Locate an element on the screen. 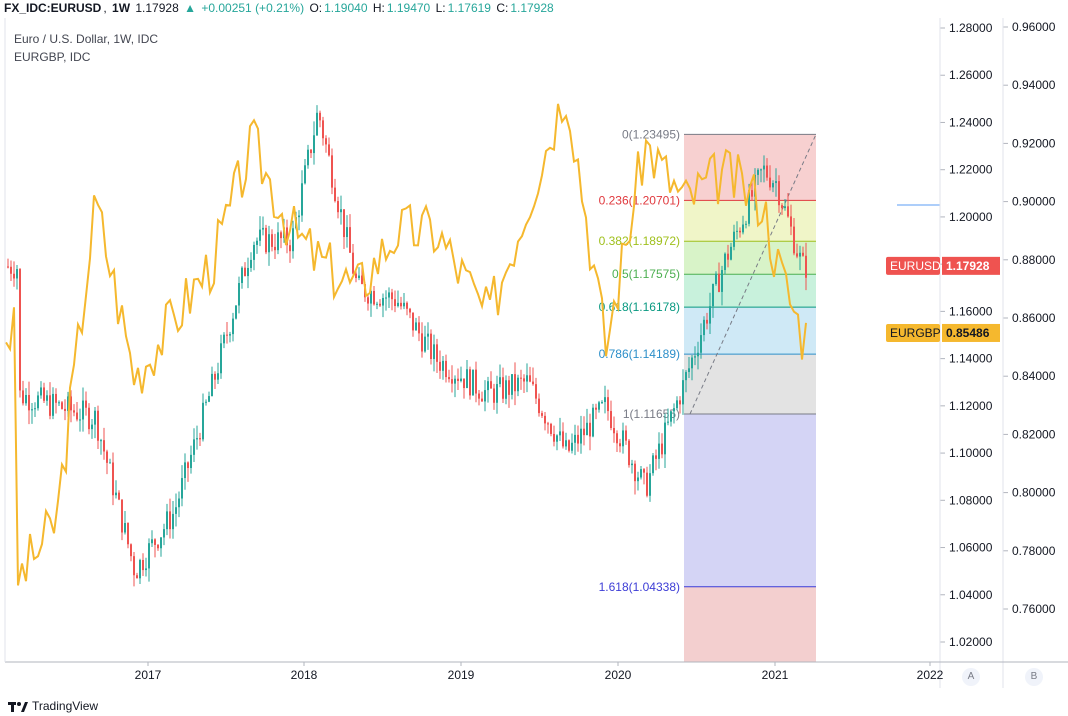  eurusd-price-badge: EURUSD 1.17928 is located at coordinates (943, 265).